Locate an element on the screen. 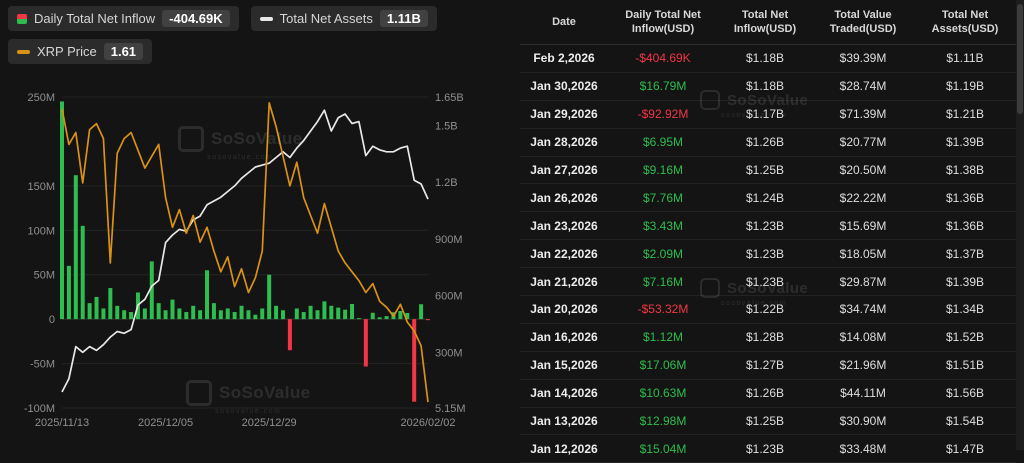 Image resolution: width=1024 pixels, height=463 pixels. cell-date: Feb 2,2026 is located at coordinates (564, 58).